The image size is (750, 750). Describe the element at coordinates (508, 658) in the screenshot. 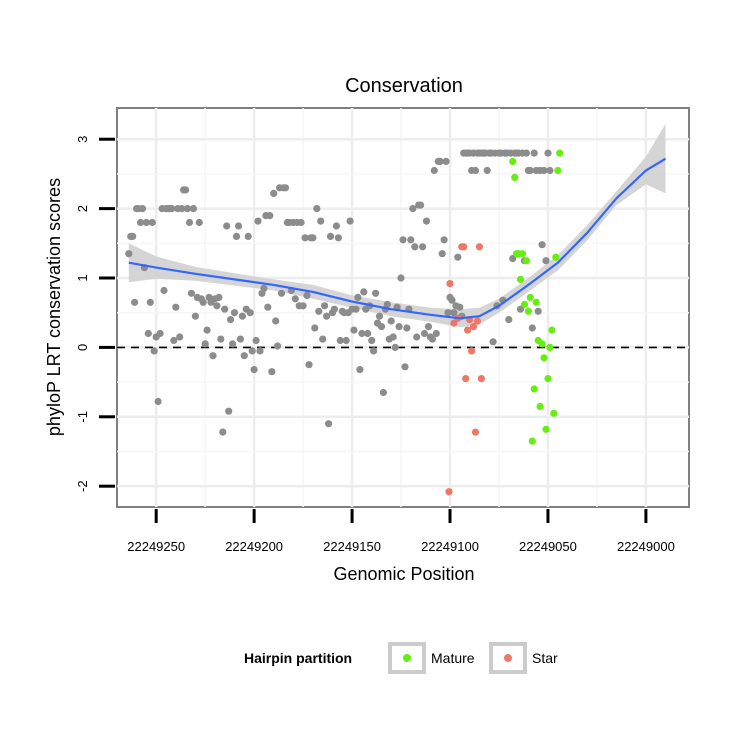

I see `legend-dot-star` at that location.